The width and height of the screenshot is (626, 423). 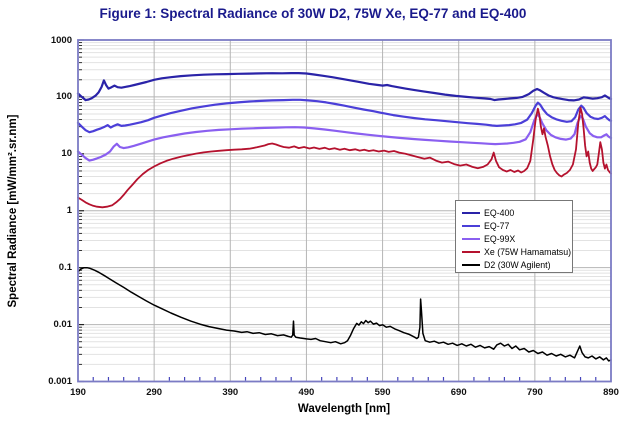 I want to click on x-tick-label: 690, so click(x=458, y=392).